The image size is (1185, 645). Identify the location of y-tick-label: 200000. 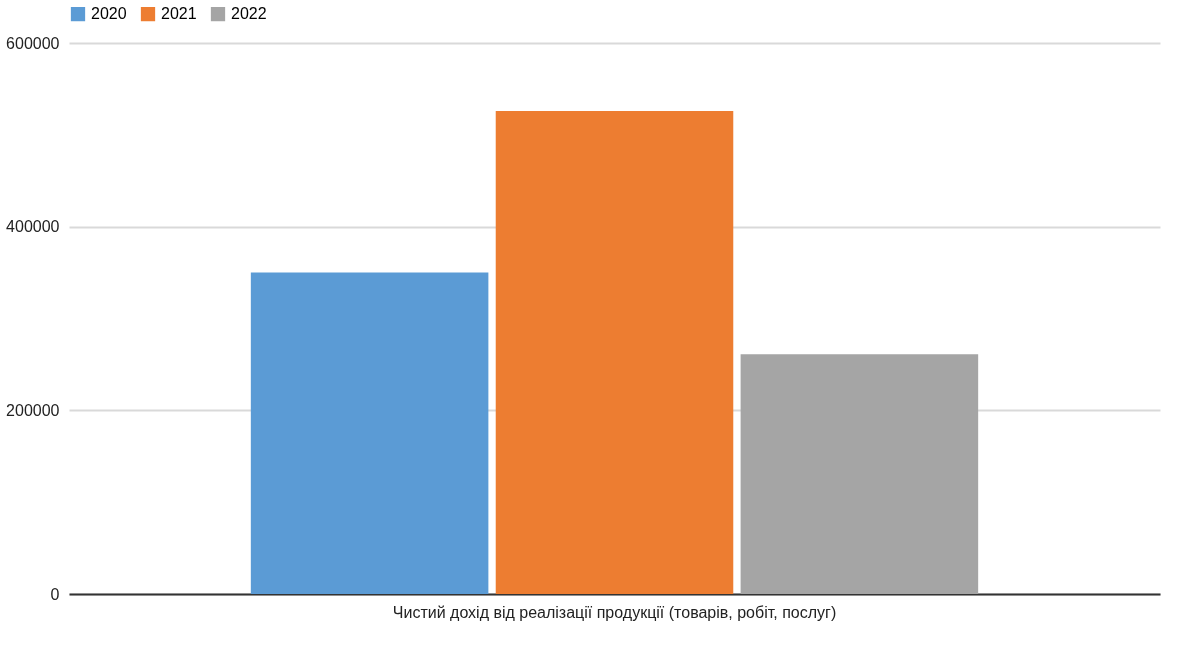
(33, 410).